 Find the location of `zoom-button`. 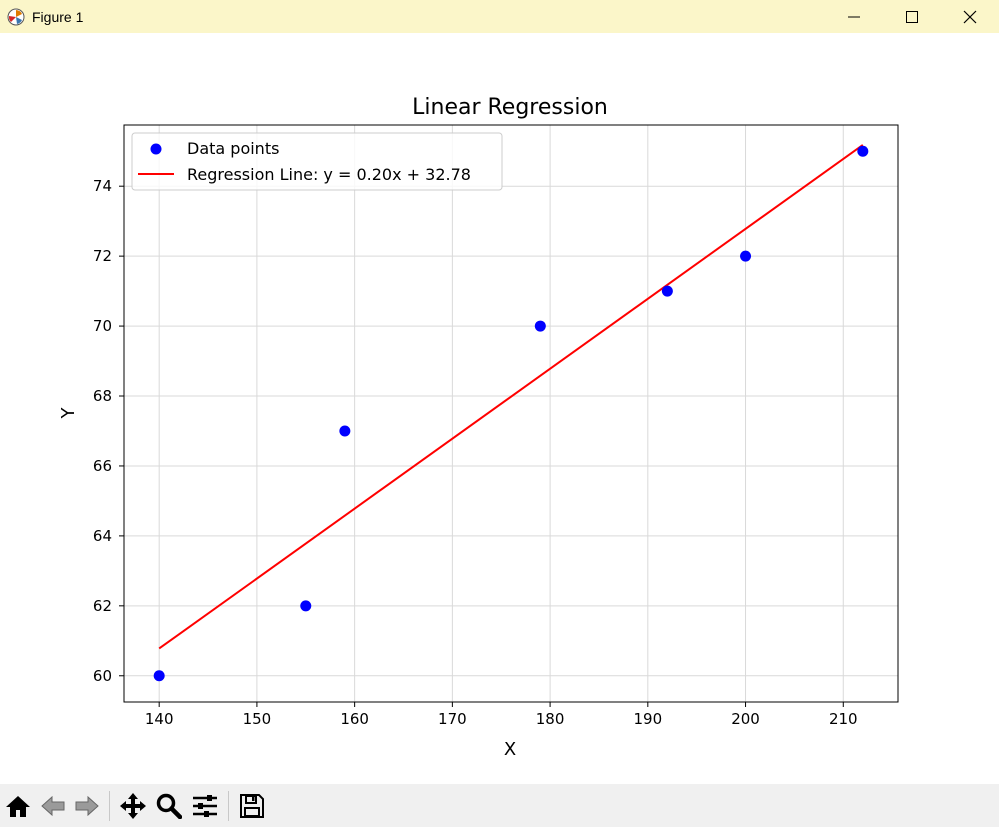

zoom-button is located at coordinates (169, 806).